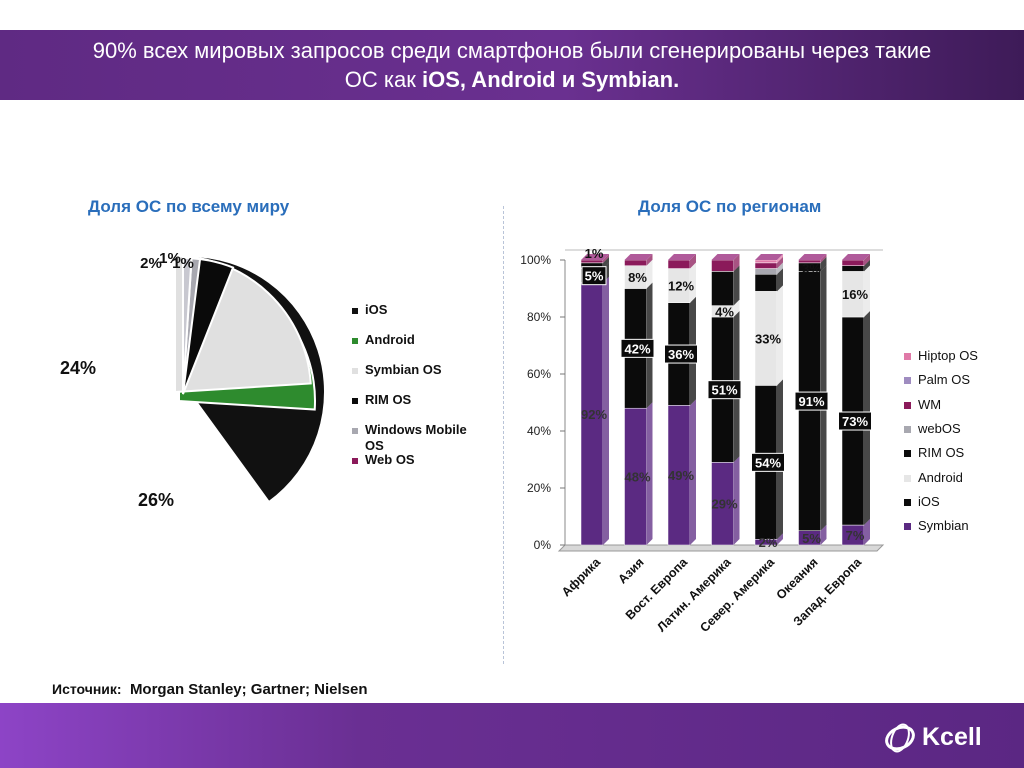 The width and height of the screenshot is (1024, 768). I want to click on bar-data-label: 7%, so click(855, 535).